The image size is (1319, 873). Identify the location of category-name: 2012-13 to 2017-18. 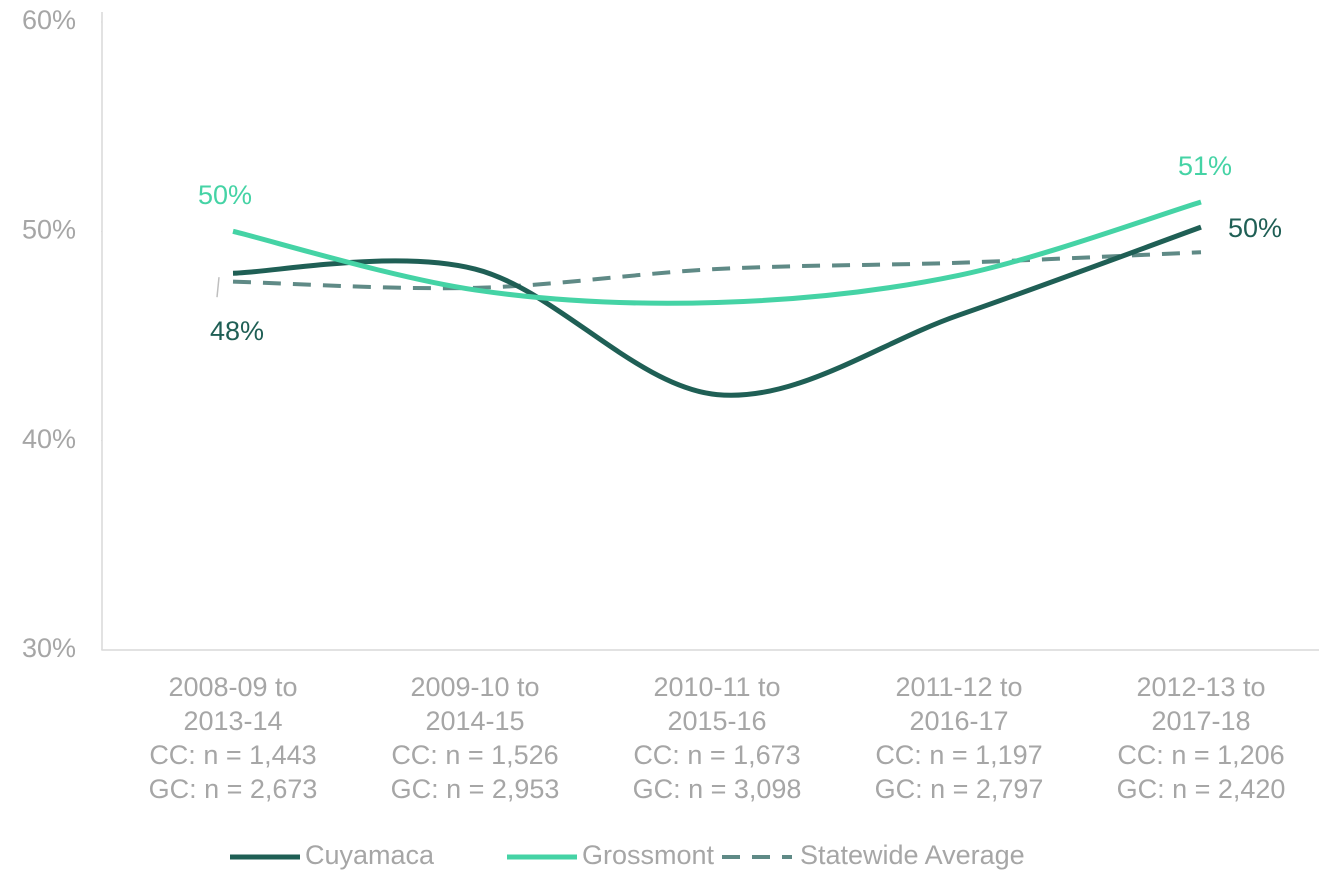
(1201, 704).